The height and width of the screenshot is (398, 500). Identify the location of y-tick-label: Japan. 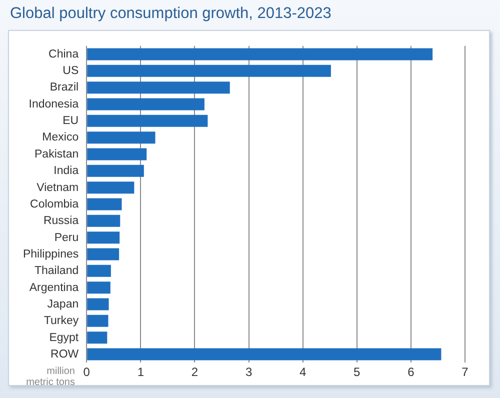
(63, 304).